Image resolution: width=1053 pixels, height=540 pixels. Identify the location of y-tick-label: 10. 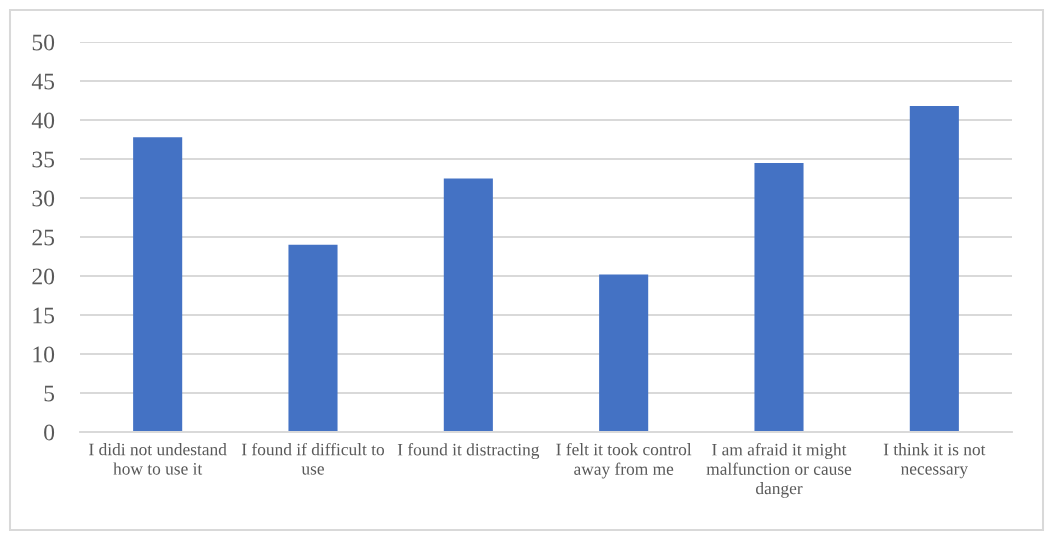
(44, 354).